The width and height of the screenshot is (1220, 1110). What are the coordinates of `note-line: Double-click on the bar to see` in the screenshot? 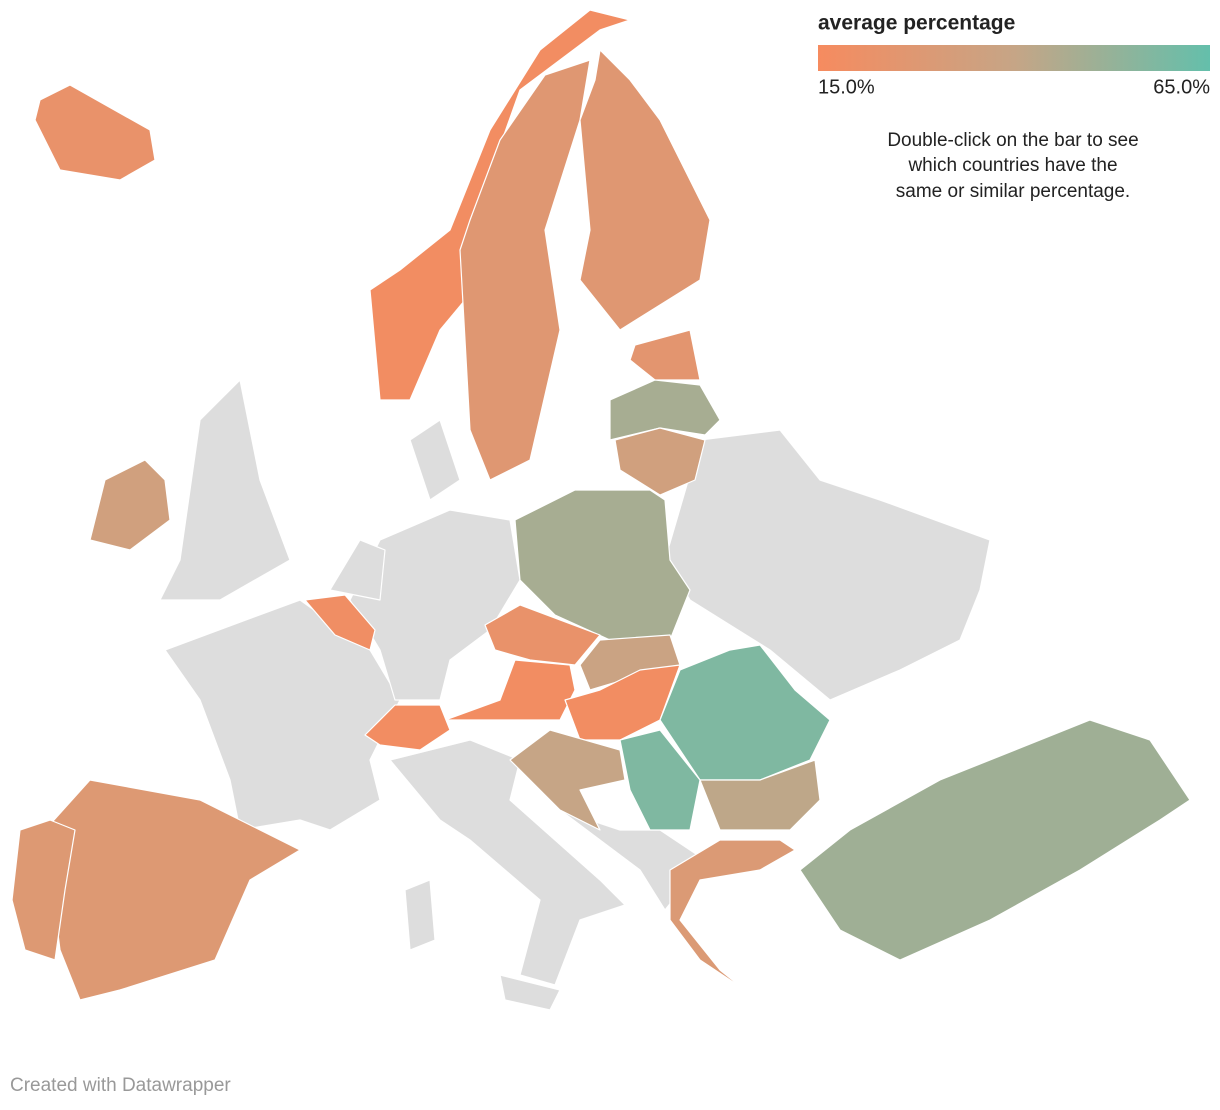 It's located at (1012, 140).